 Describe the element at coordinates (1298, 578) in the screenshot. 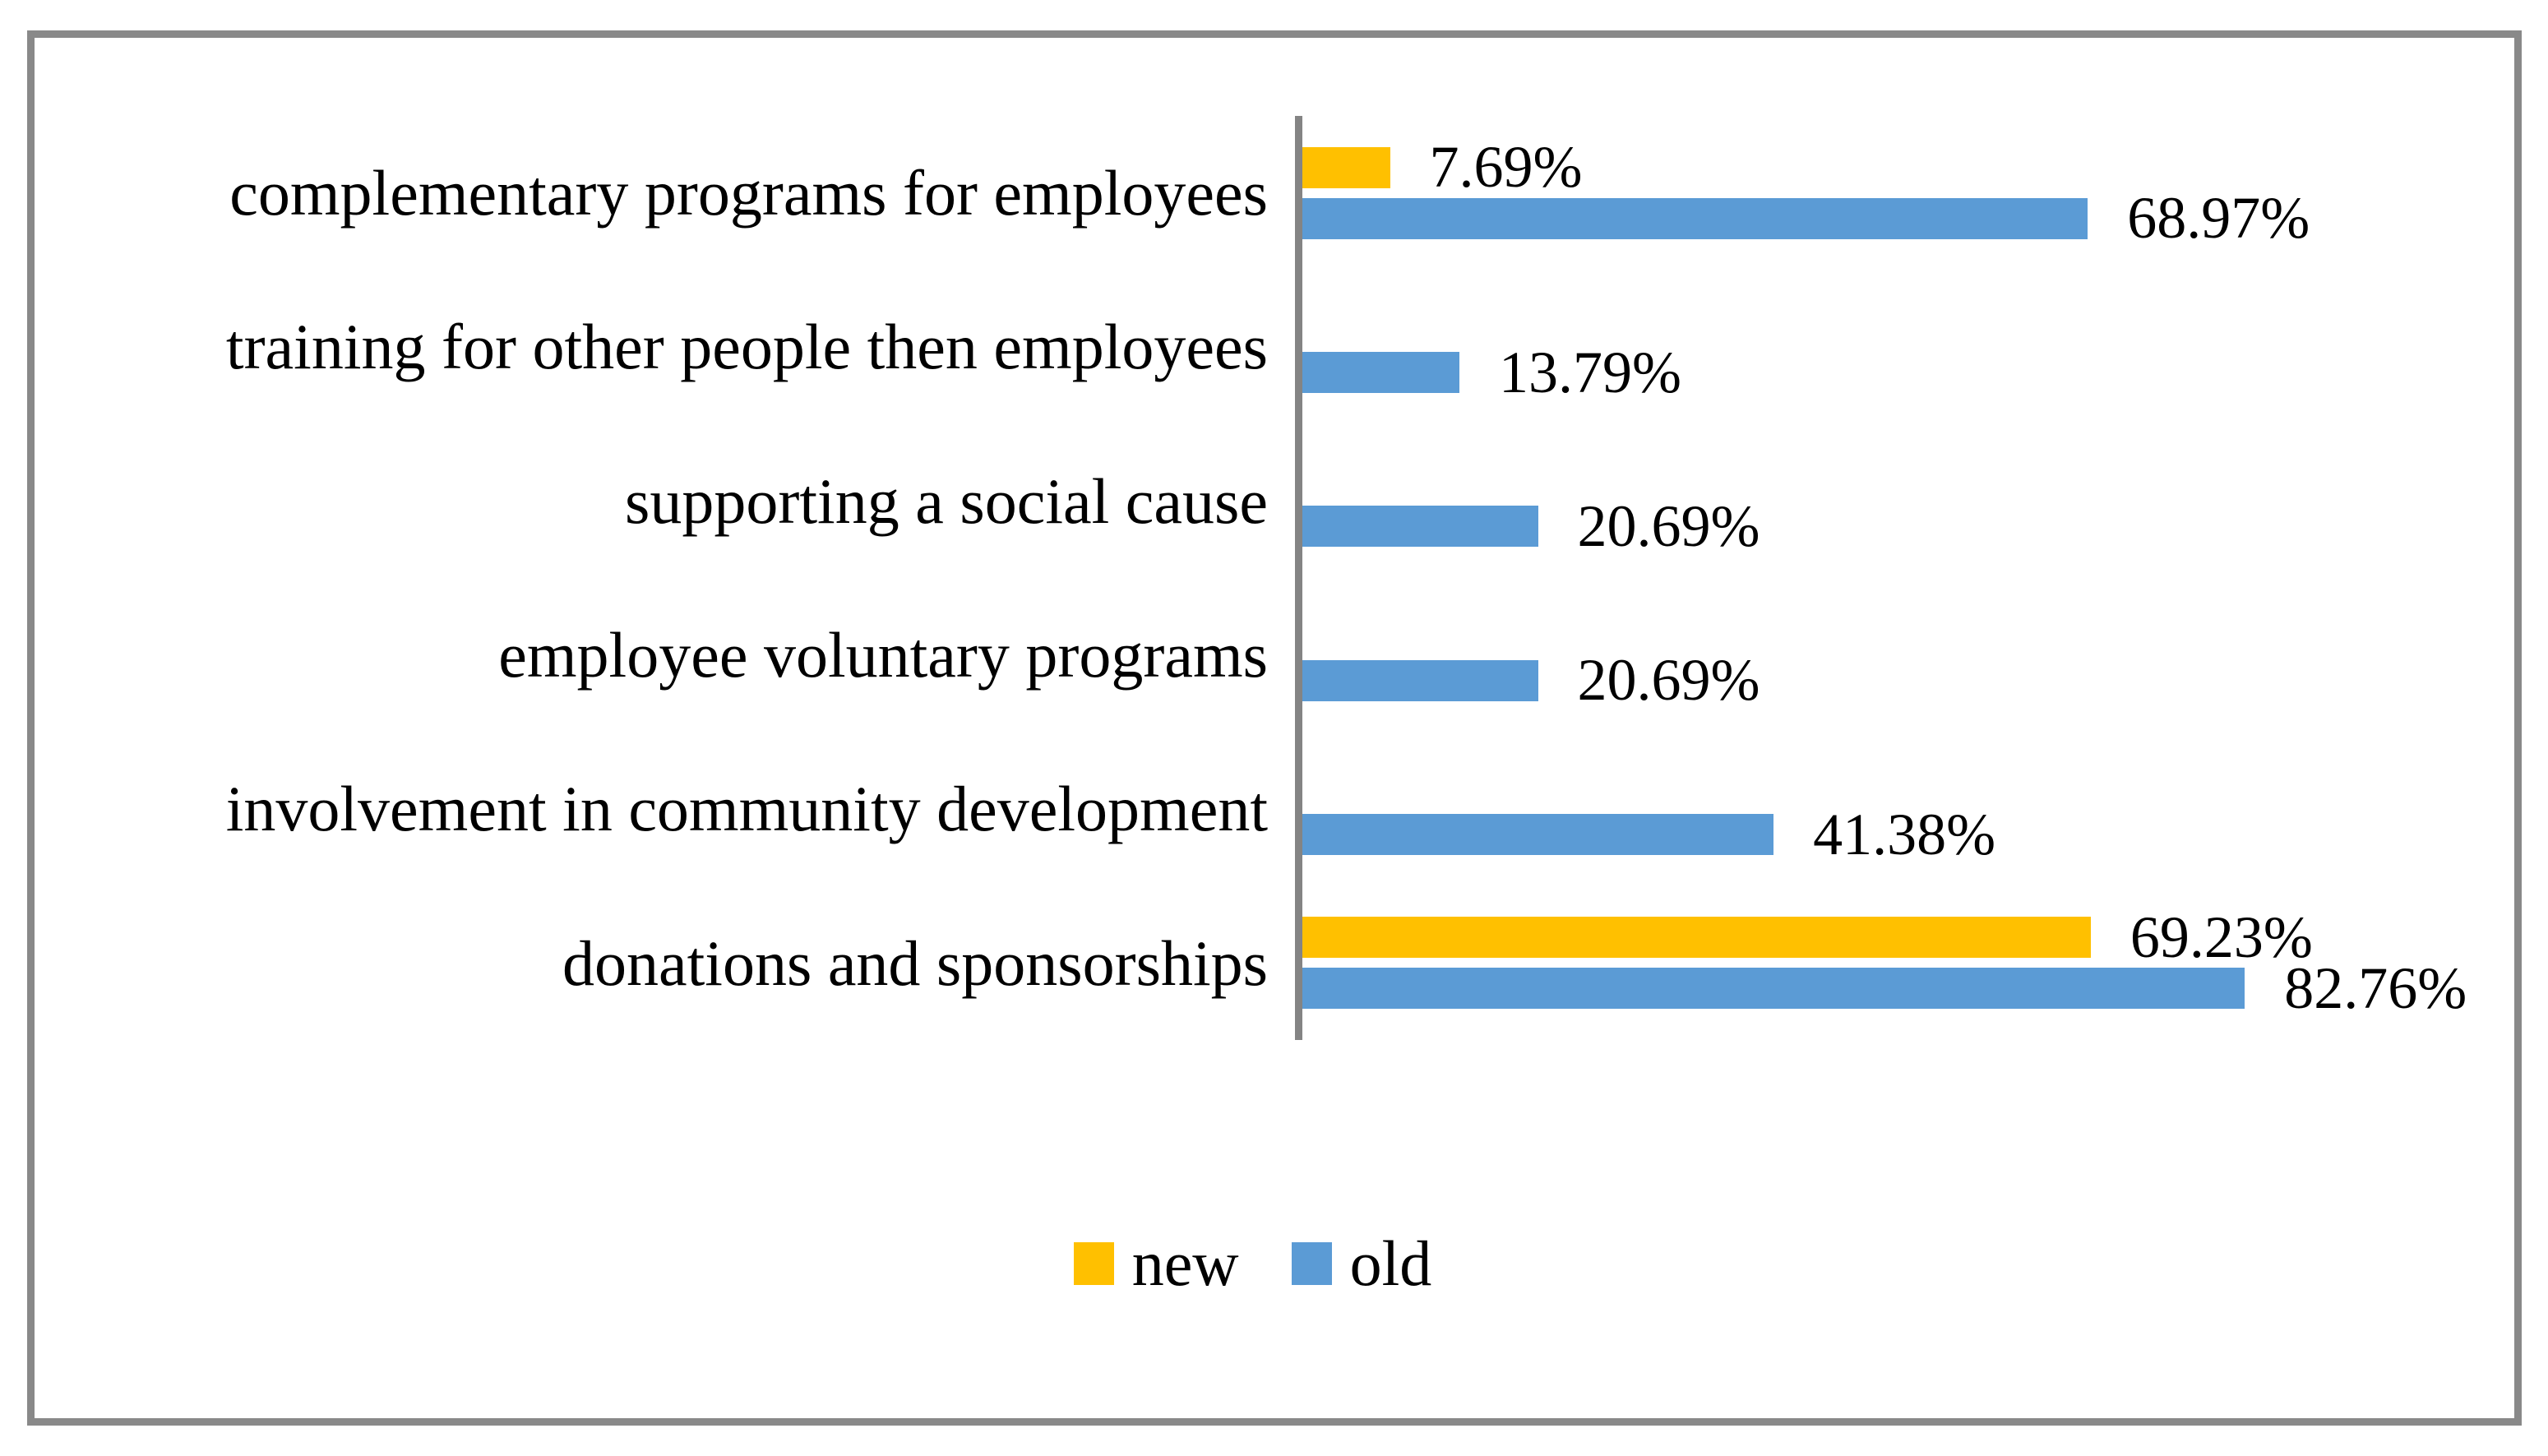

I see `category-axis-line` at that location.